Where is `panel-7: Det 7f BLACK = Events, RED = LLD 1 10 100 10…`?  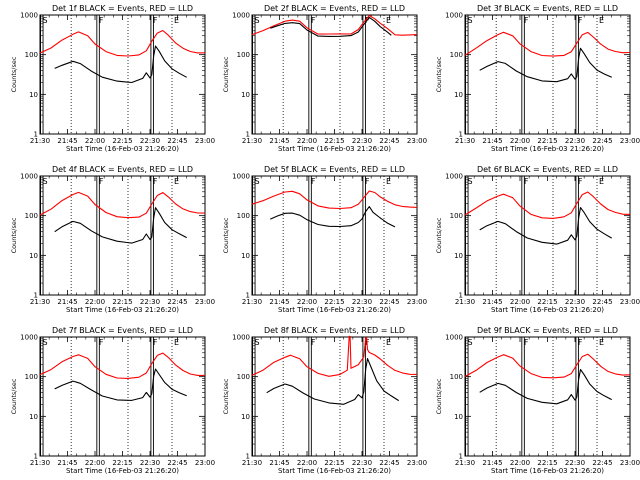
panel-7: Det 7f BLACK = Events, RED = LLD 1 10 100 10… is located at coordinates (112, 400).